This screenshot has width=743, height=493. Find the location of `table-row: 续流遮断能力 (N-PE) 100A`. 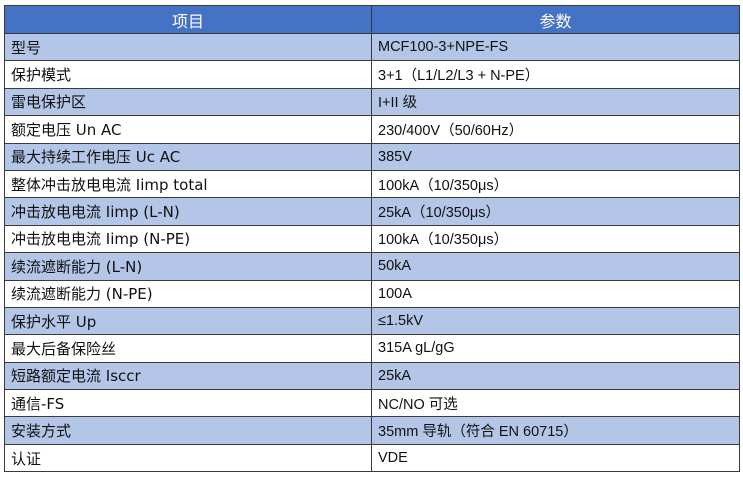

table-row: 续流遮断能力 (N-PE) 100A is located at coordinates (372, 293).